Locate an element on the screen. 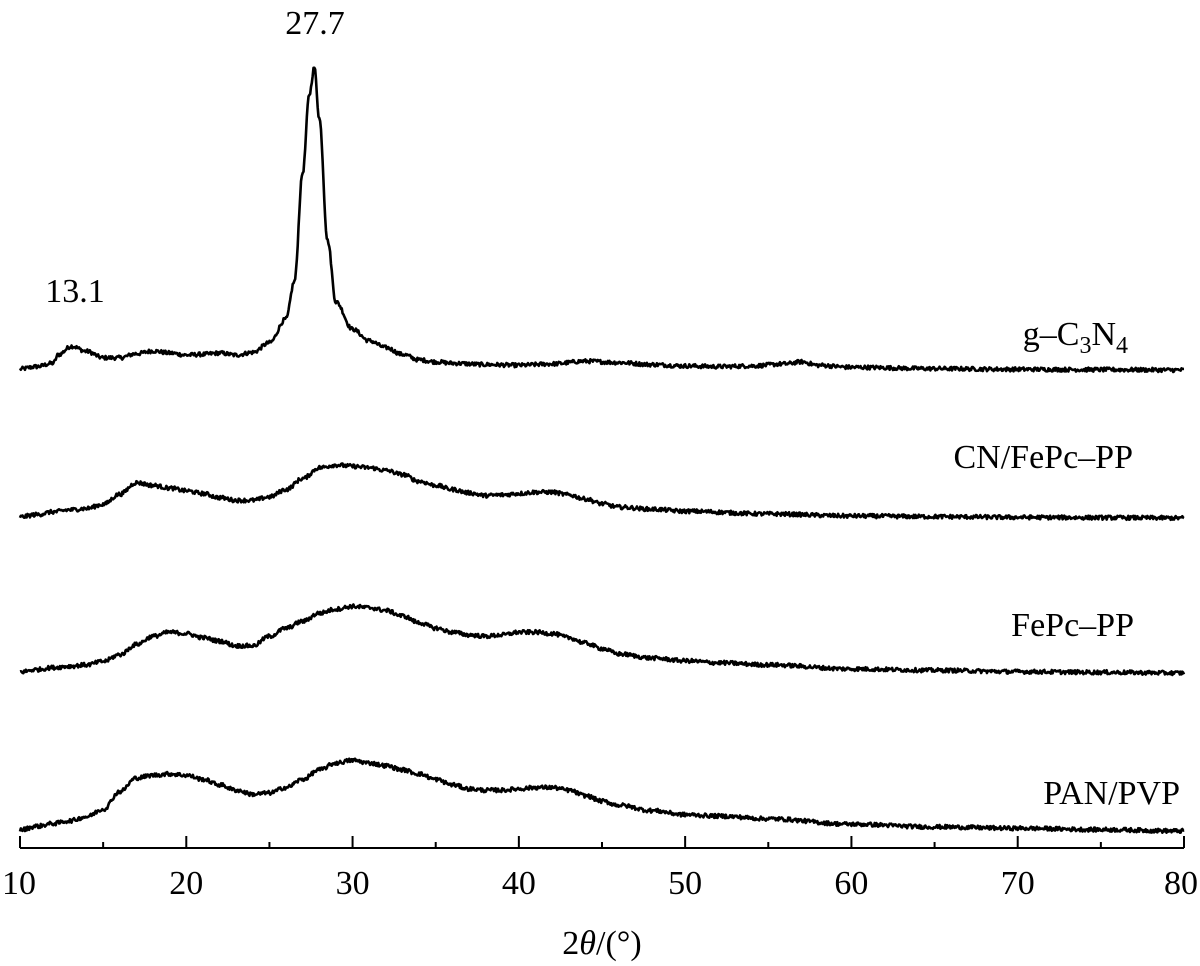 This screenshot has width=1200, height=966. series-label-1: CN/FePc–PP is located at coordinates (1044, 457).